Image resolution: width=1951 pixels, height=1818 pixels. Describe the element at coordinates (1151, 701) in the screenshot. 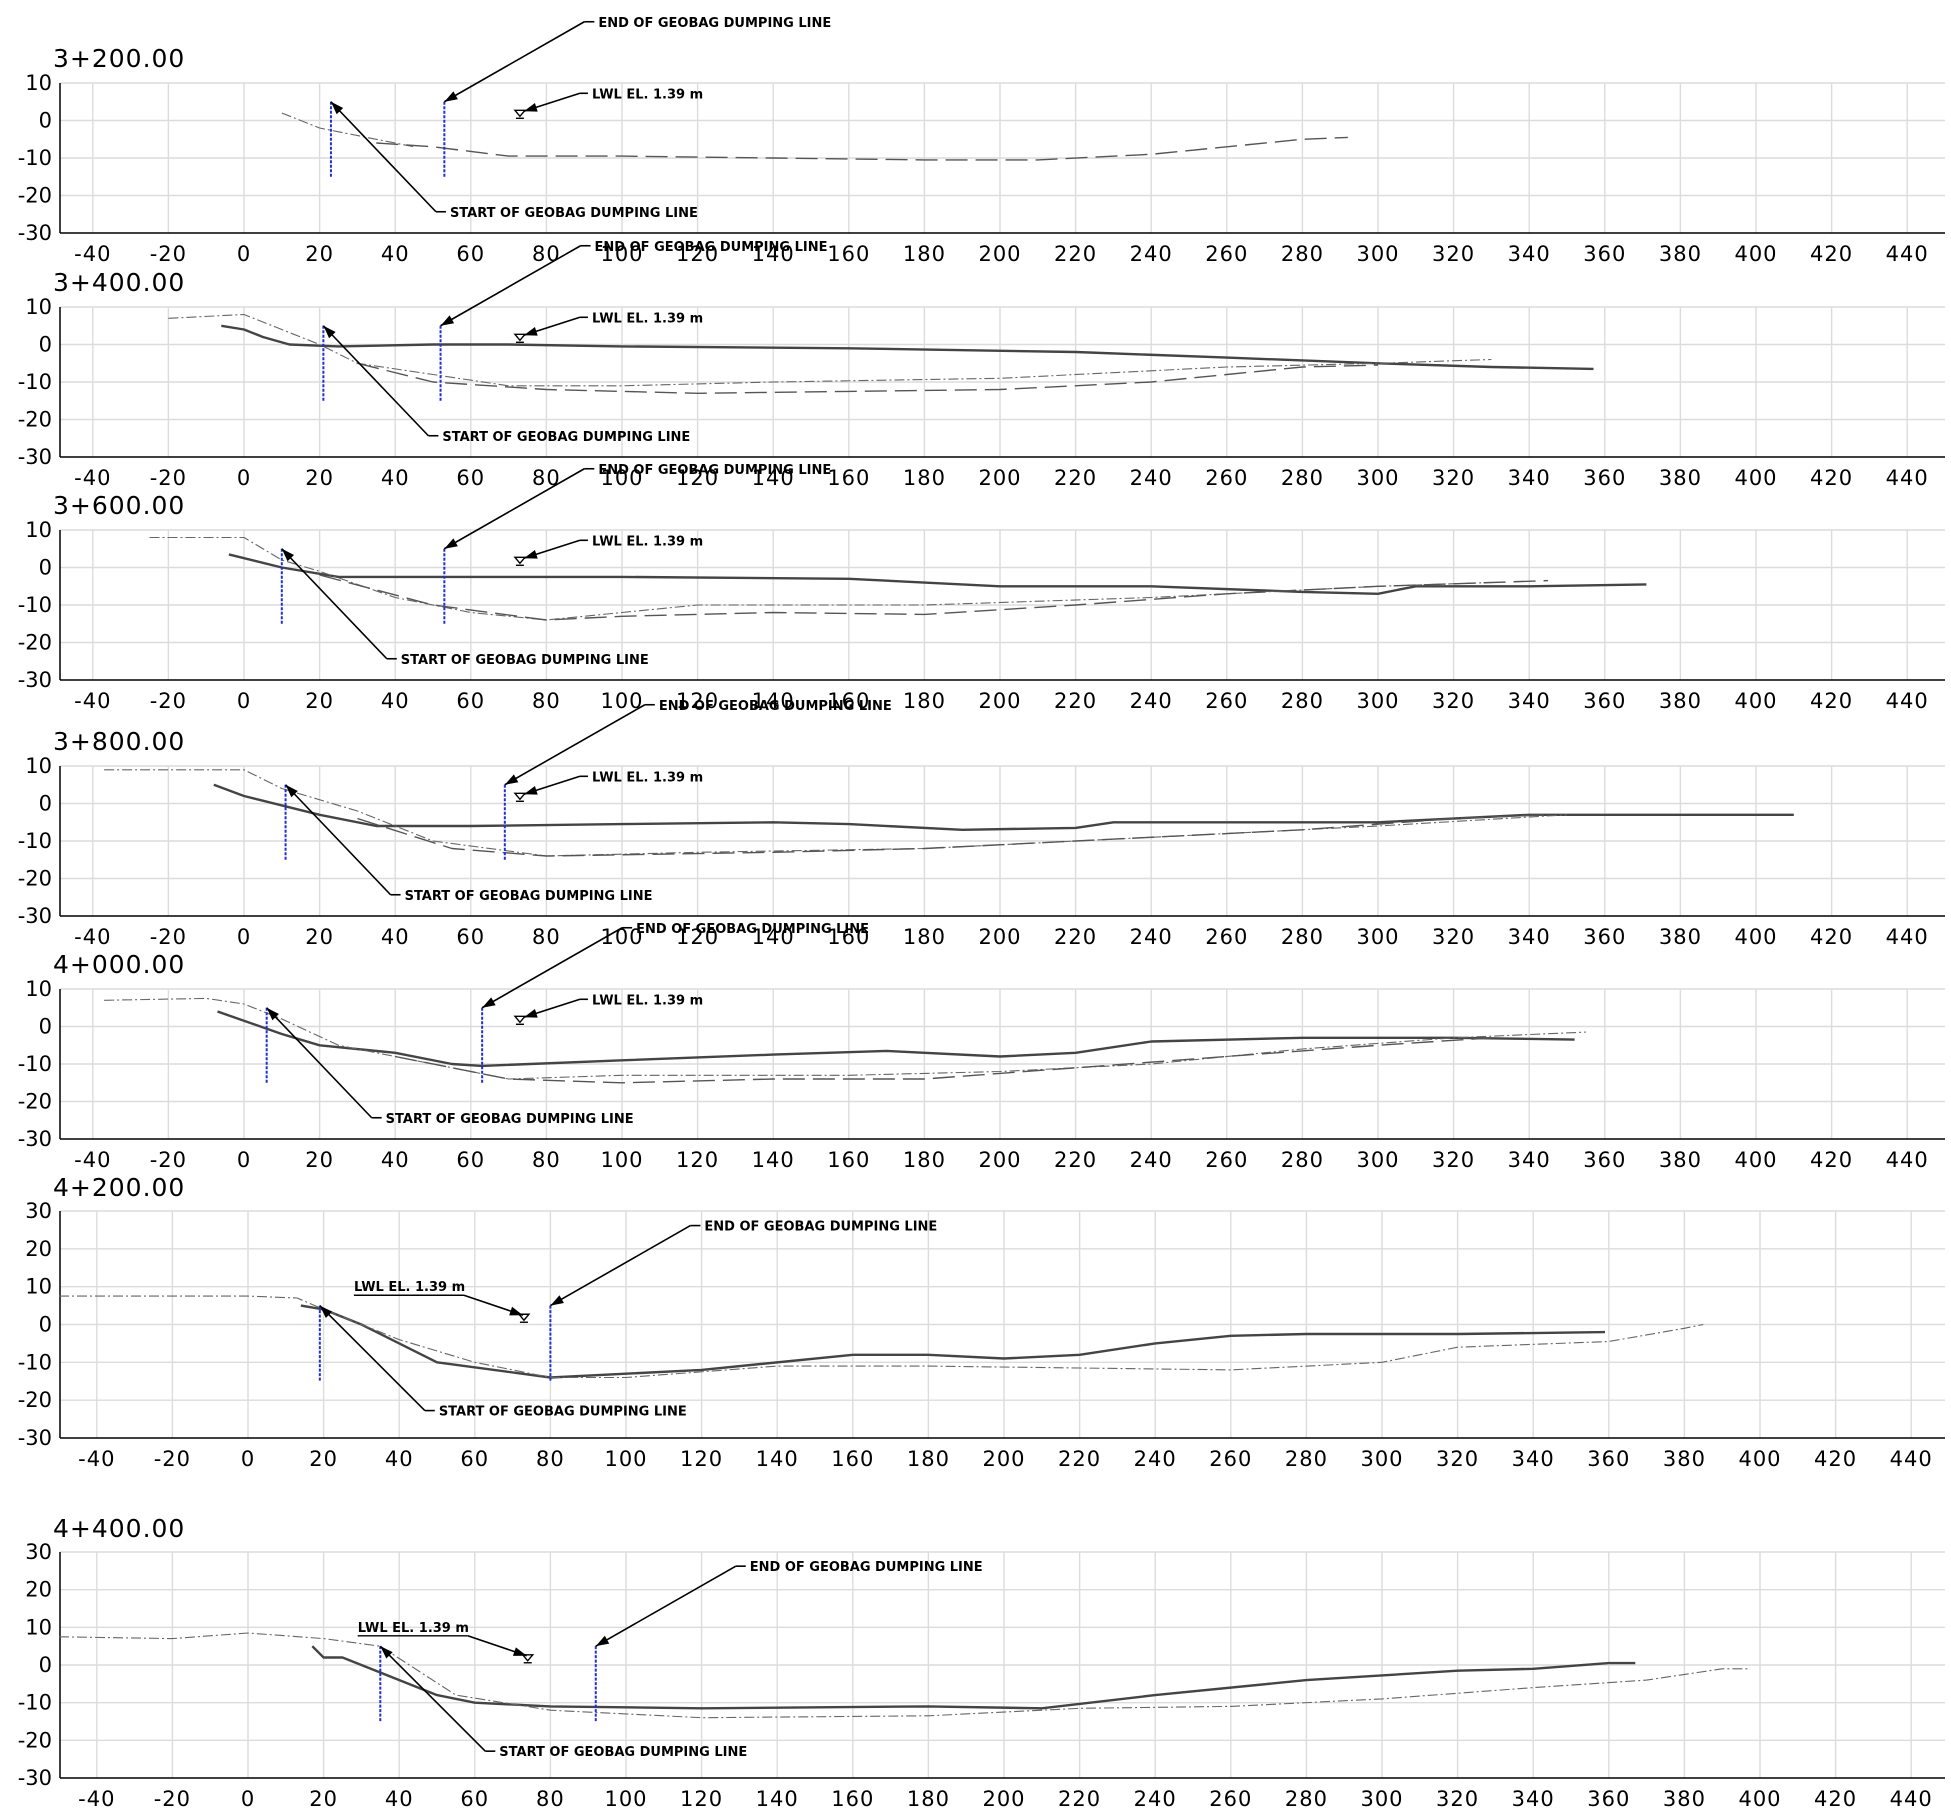

I see `x-tick-label: 240` at that location.